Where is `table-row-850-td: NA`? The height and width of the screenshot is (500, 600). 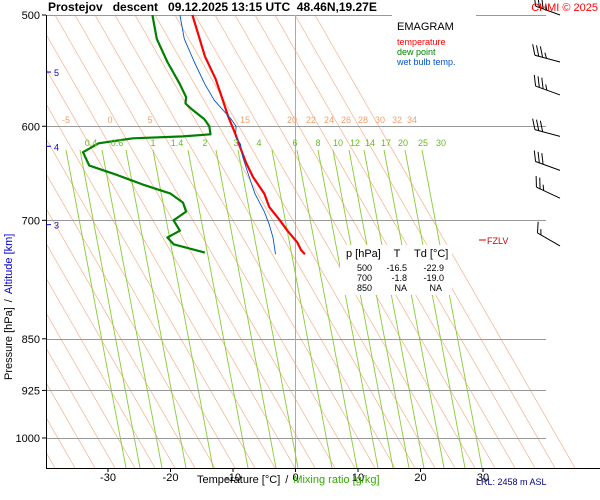 table-row-850-td: NA is located at coordinates (435, 288).